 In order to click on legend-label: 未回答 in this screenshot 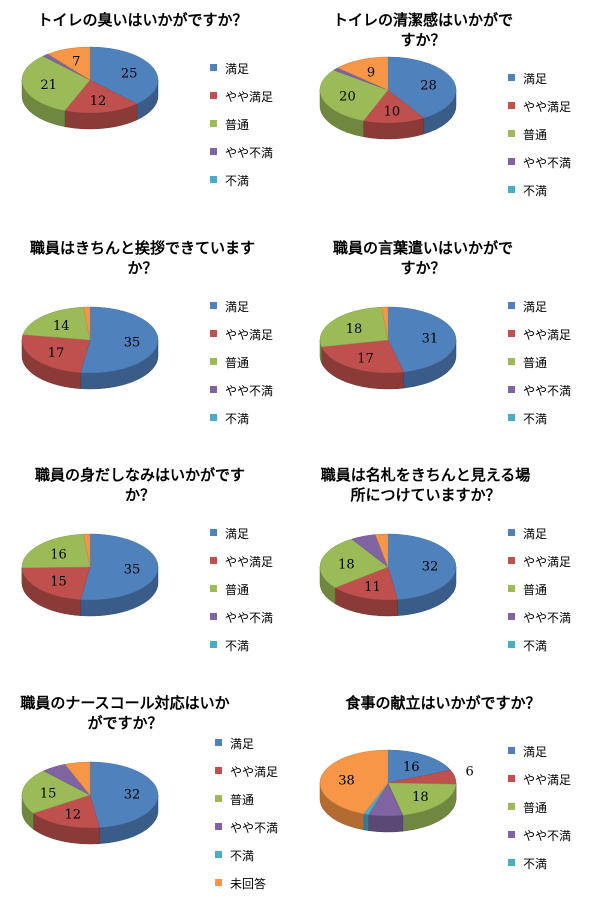, I will do `click(248, 883)`.